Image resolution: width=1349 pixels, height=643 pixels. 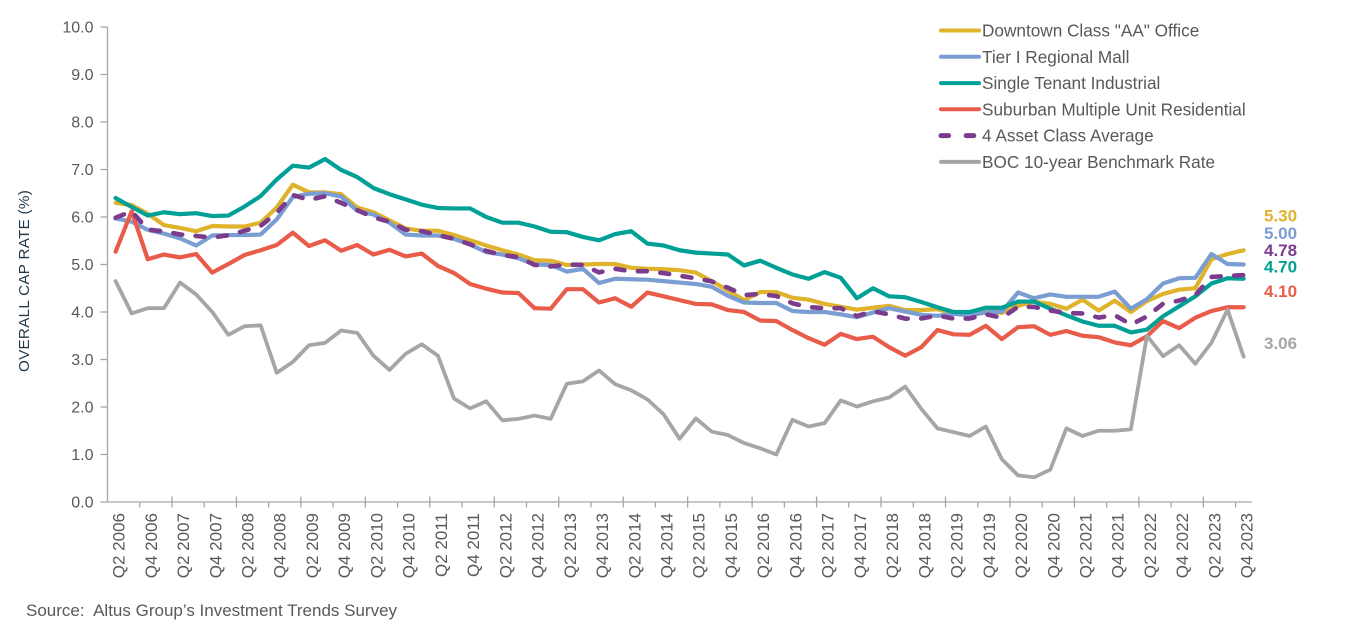 What do you see at coordinates (473, 545) in the screenshot?
I see `svg-text: Q4 2011` at bounding box center [473, 545].